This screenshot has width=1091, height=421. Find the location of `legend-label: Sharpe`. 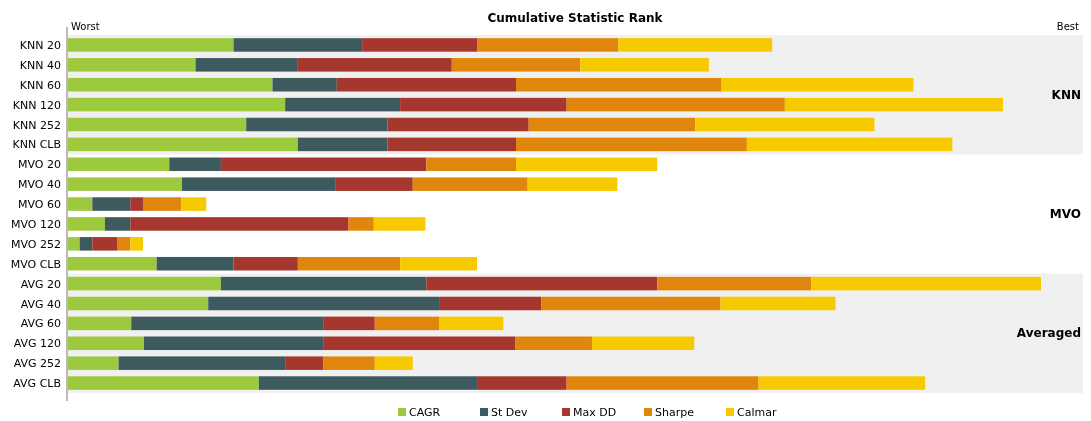

legend-label: Sharpe is located at coordinates (675, 412).